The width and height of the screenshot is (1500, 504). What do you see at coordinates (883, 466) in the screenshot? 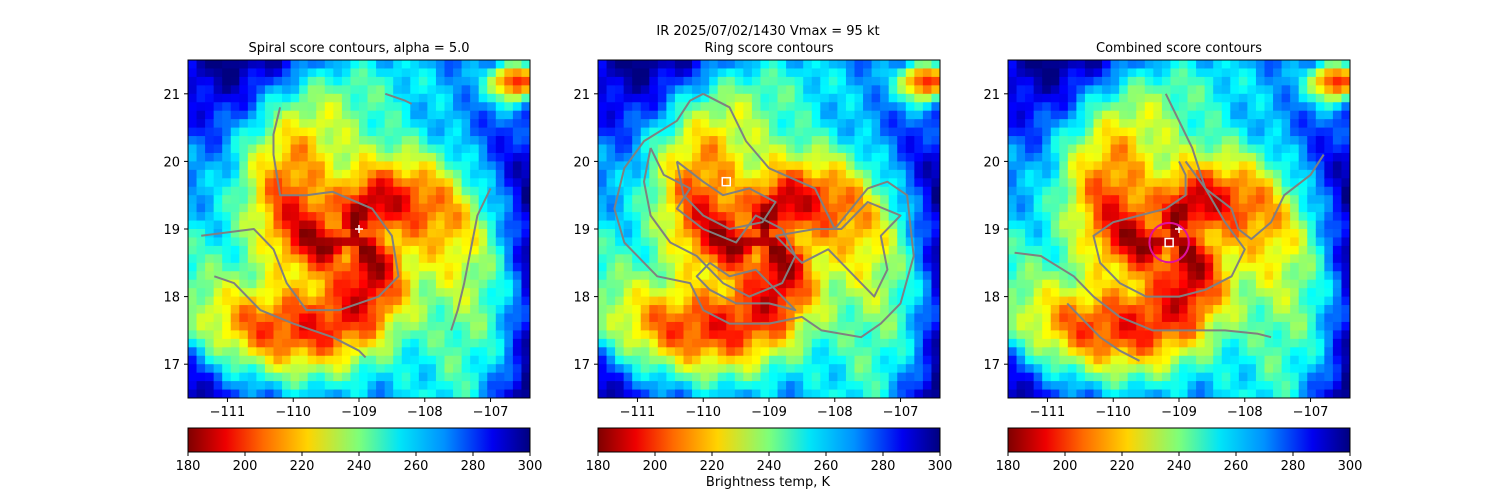
I see `colorbar-tick-label: 280` at bounding box center [883, 466].